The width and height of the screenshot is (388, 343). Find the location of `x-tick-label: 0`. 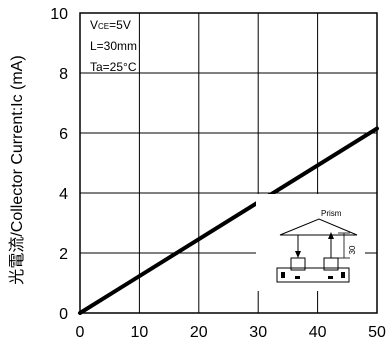

x-tick-label: 0 is located at coordinates (80, 332).